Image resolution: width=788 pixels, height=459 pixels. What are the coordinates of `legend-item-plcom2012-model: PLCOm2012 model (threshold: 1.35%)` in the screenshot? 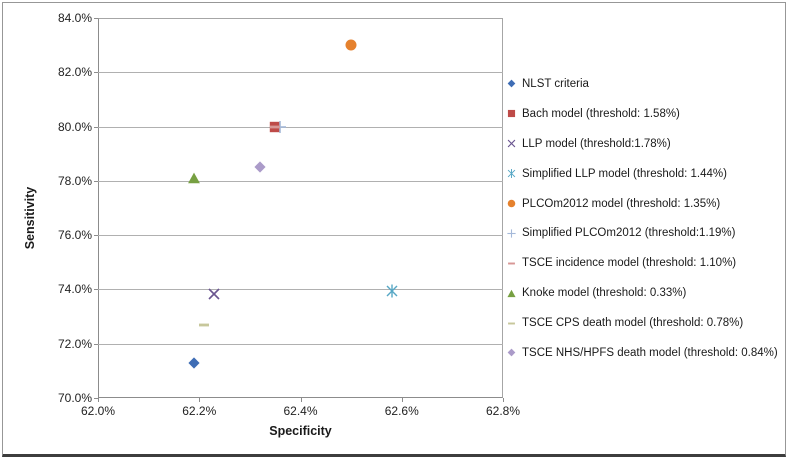 It's located at (642, 204).